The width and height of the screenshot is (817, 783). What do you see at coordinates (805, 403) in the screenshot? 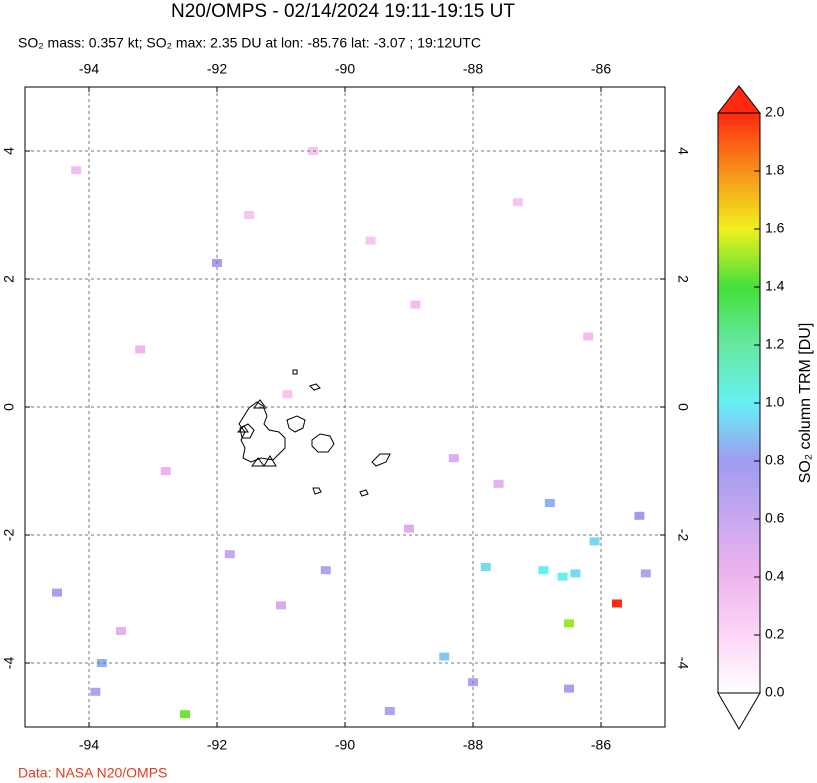
I see `colorbar-label: SO₂ column TRM [DU]` at bounding box center [805, 403].